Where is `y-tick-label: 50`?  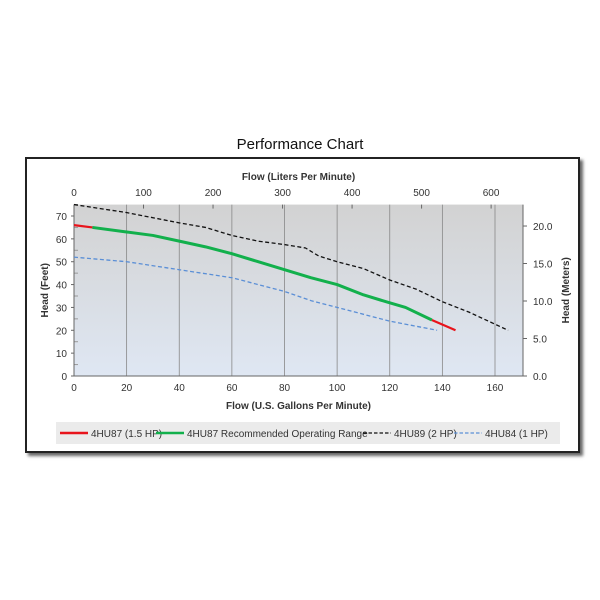
y-tick-label: 50 is located at coordinates (62, 263).